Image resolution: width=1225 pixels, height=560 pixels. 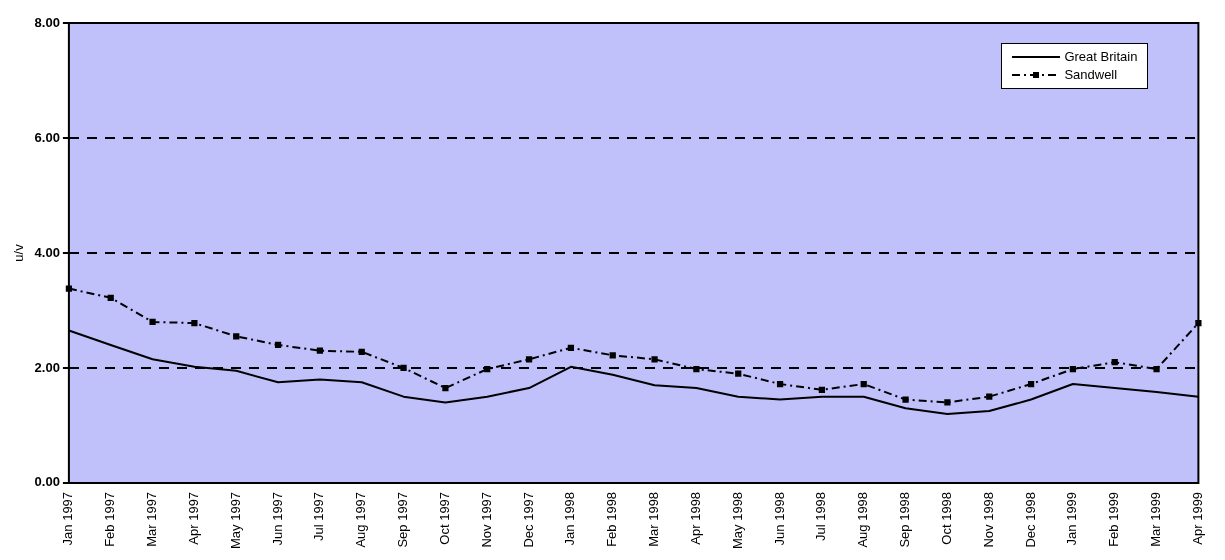 I want to click on x-tick-label: Jul 1997, so click(x=319, y=516).